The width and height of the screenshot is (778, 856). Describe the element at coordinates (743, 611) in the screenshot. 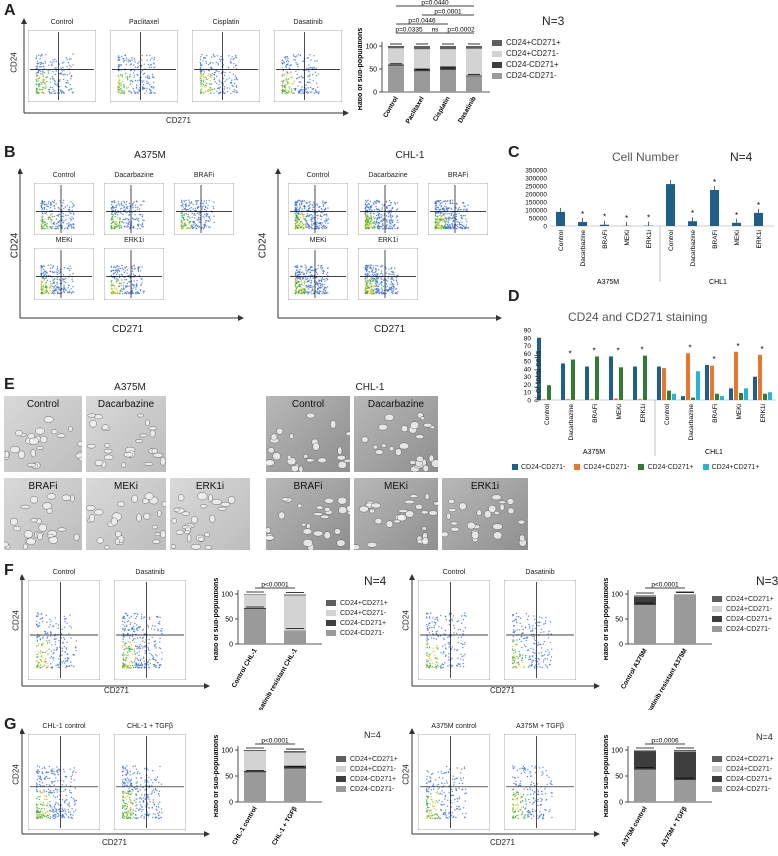

I see `panel-f-right-legend-item-1: CD24+CD271-` at that location.